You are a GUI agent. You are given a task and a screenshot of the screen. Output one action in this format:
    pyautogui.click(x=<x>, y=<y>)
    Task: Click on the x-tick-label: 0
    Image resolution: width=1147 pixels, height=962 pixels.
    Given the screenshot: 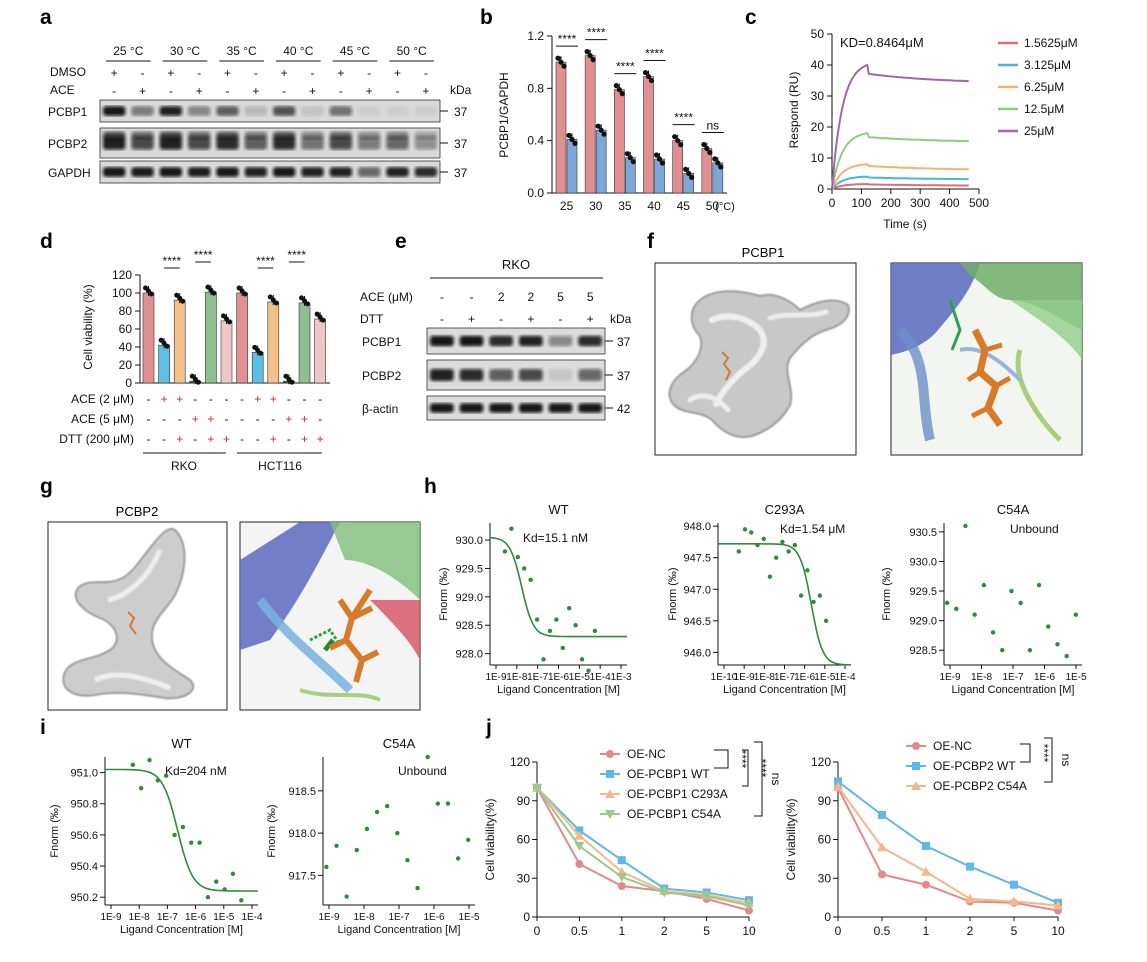 What is the action you would take?
    pyautogui.click(x=838, y=931)
    